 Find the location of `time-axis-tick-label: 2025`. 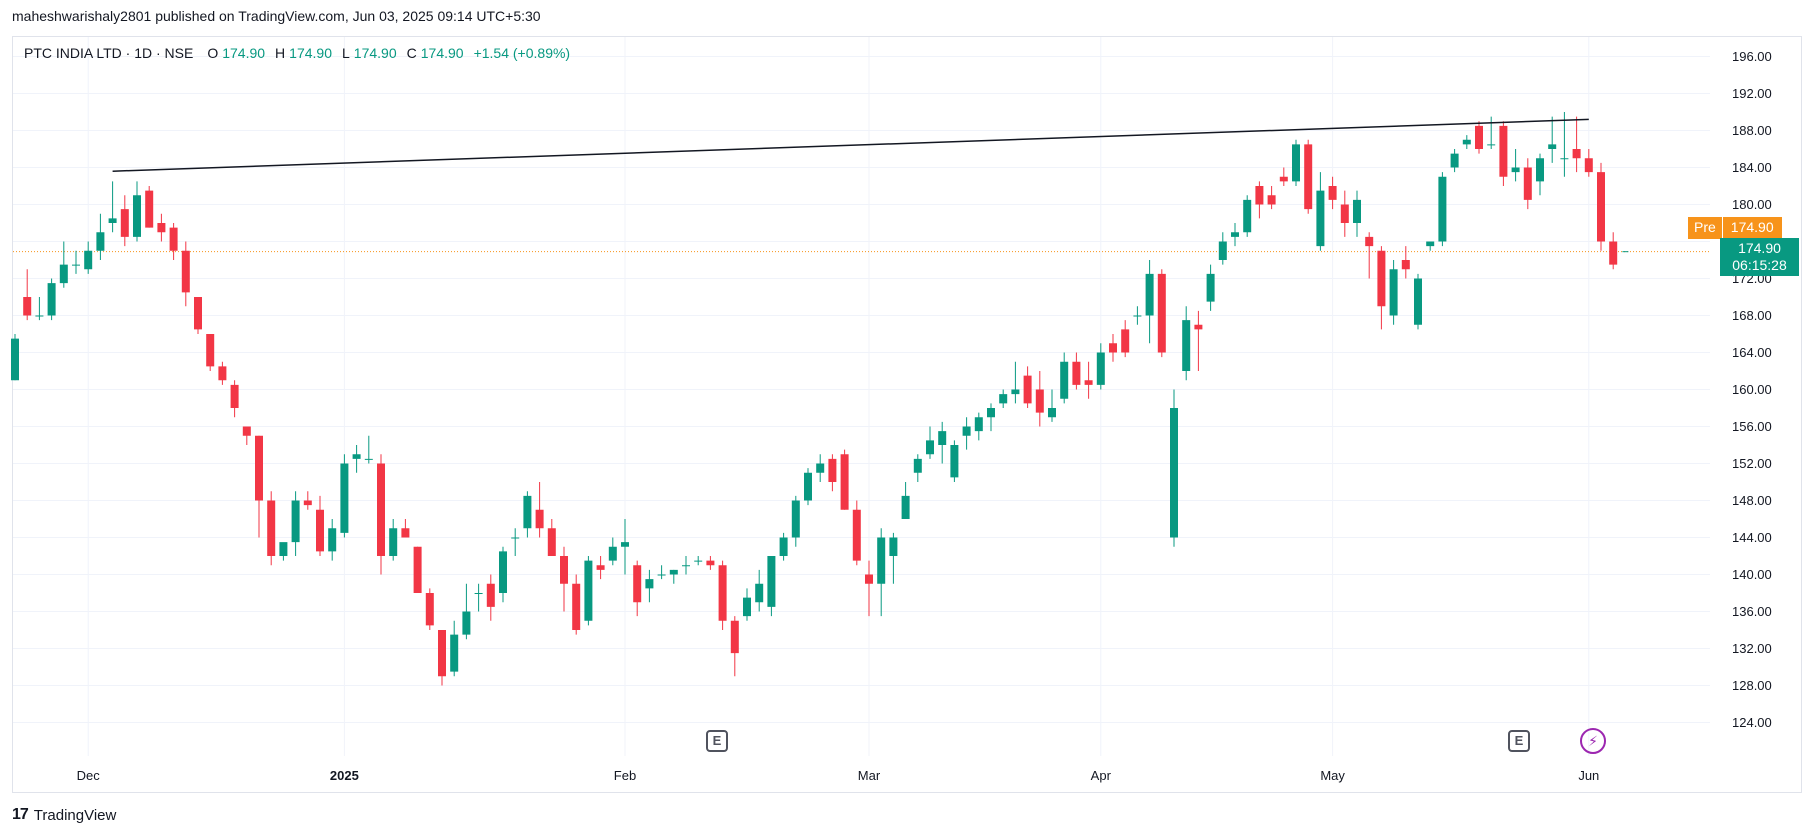

time-axis-tick-label: 2025 is located at coordinates (344, 775).